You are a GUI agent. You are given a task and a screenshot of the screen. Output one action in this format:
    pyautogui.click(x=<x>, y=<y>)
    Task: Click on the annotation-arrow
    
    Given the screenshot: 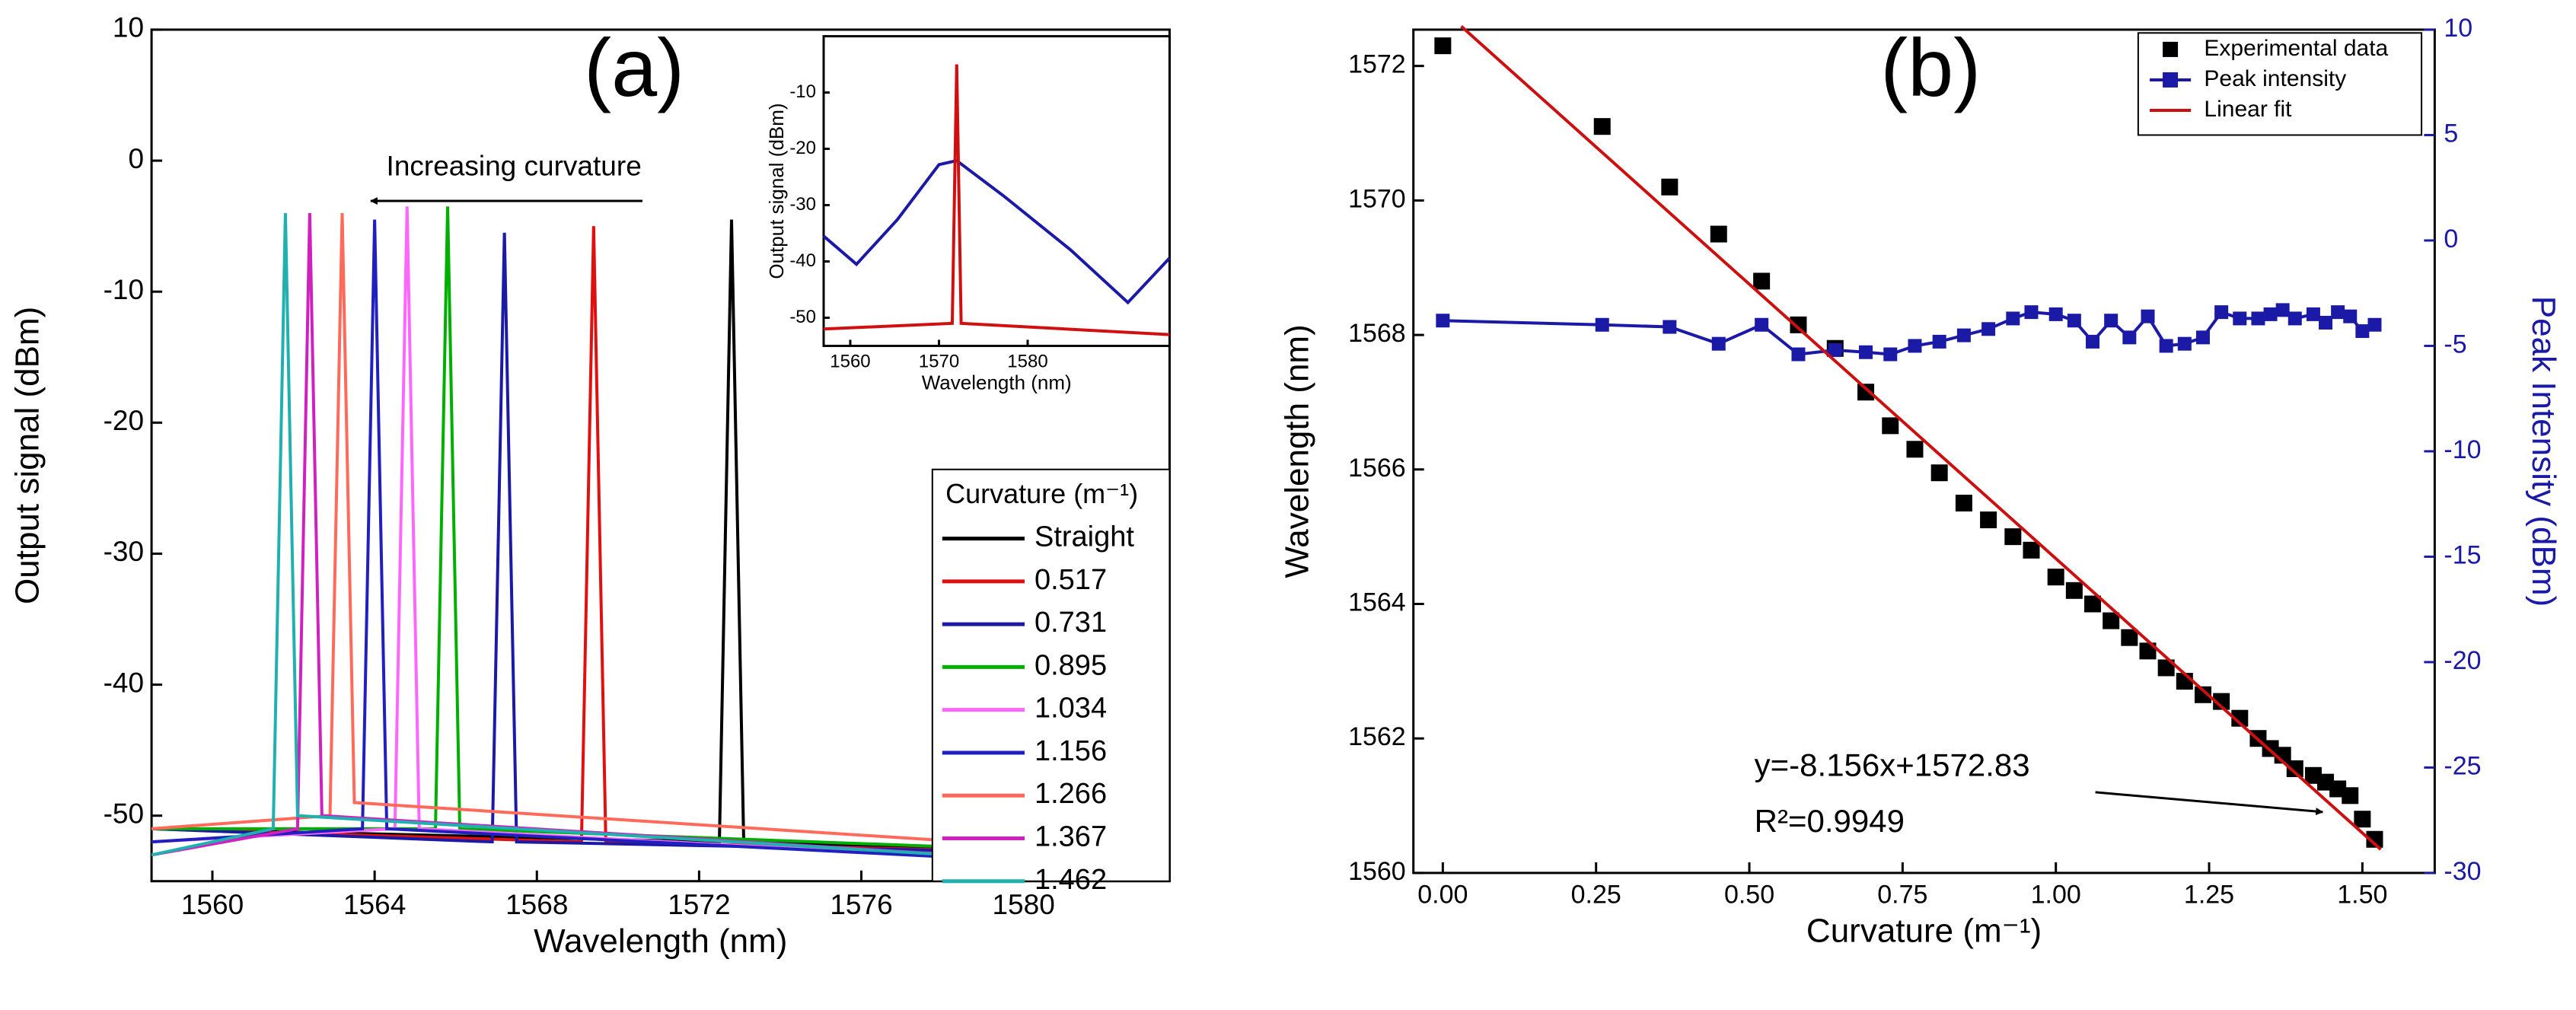 What is the action you would take?
    pyautogui.click(x=2209, y=803)
    